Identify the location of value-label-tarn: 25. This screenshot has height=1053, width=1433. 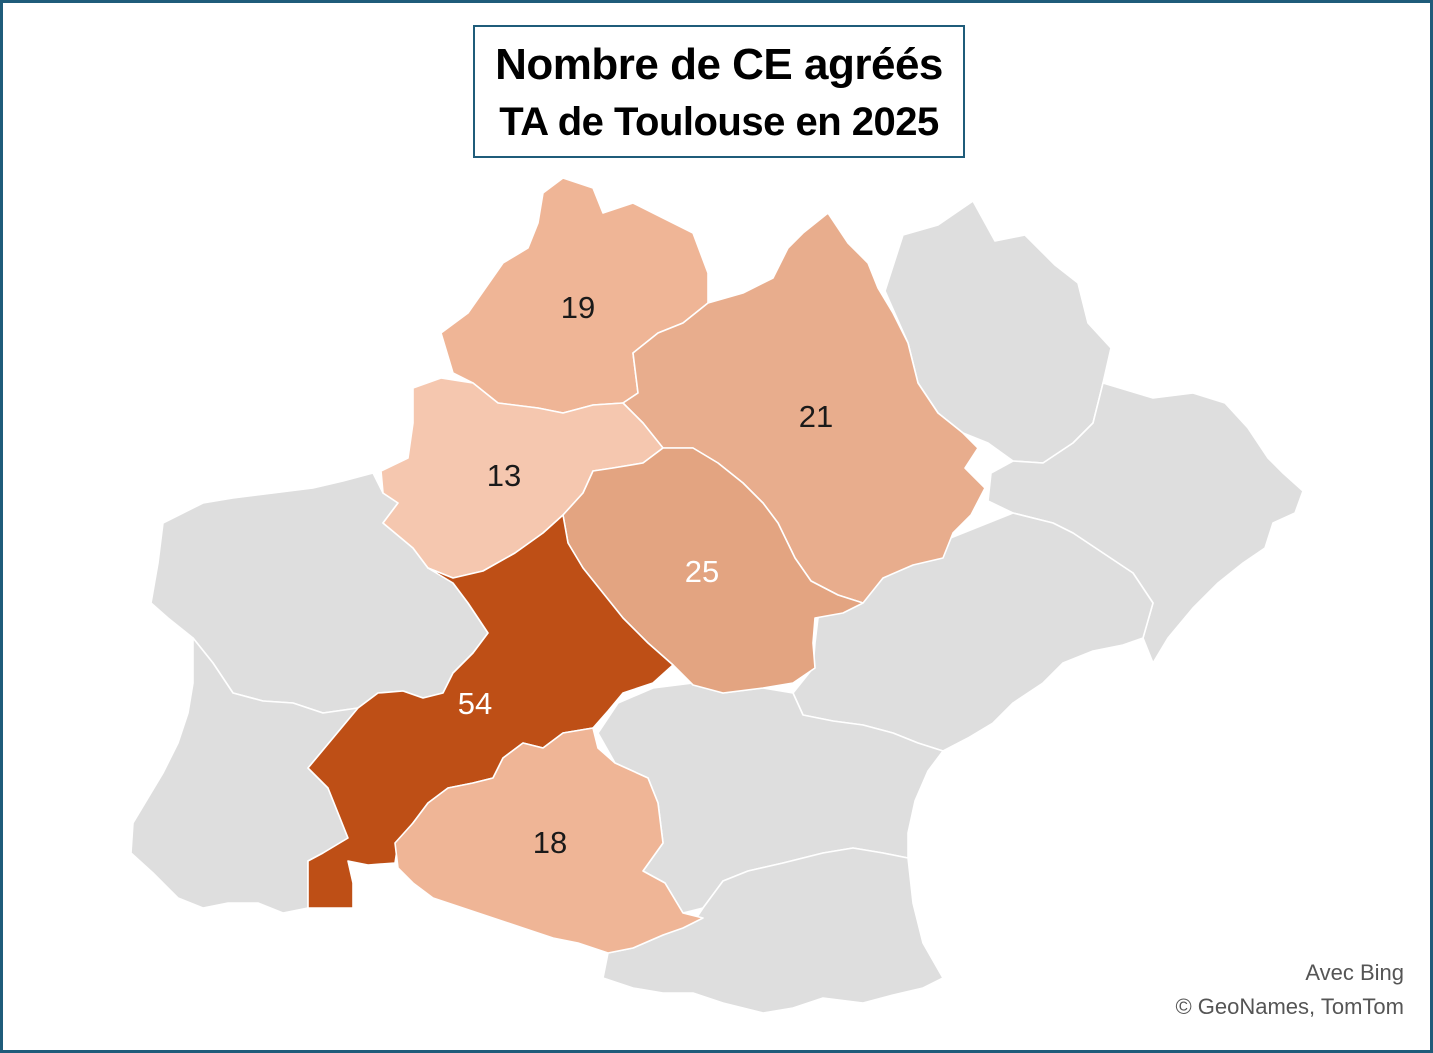
(702, 571).